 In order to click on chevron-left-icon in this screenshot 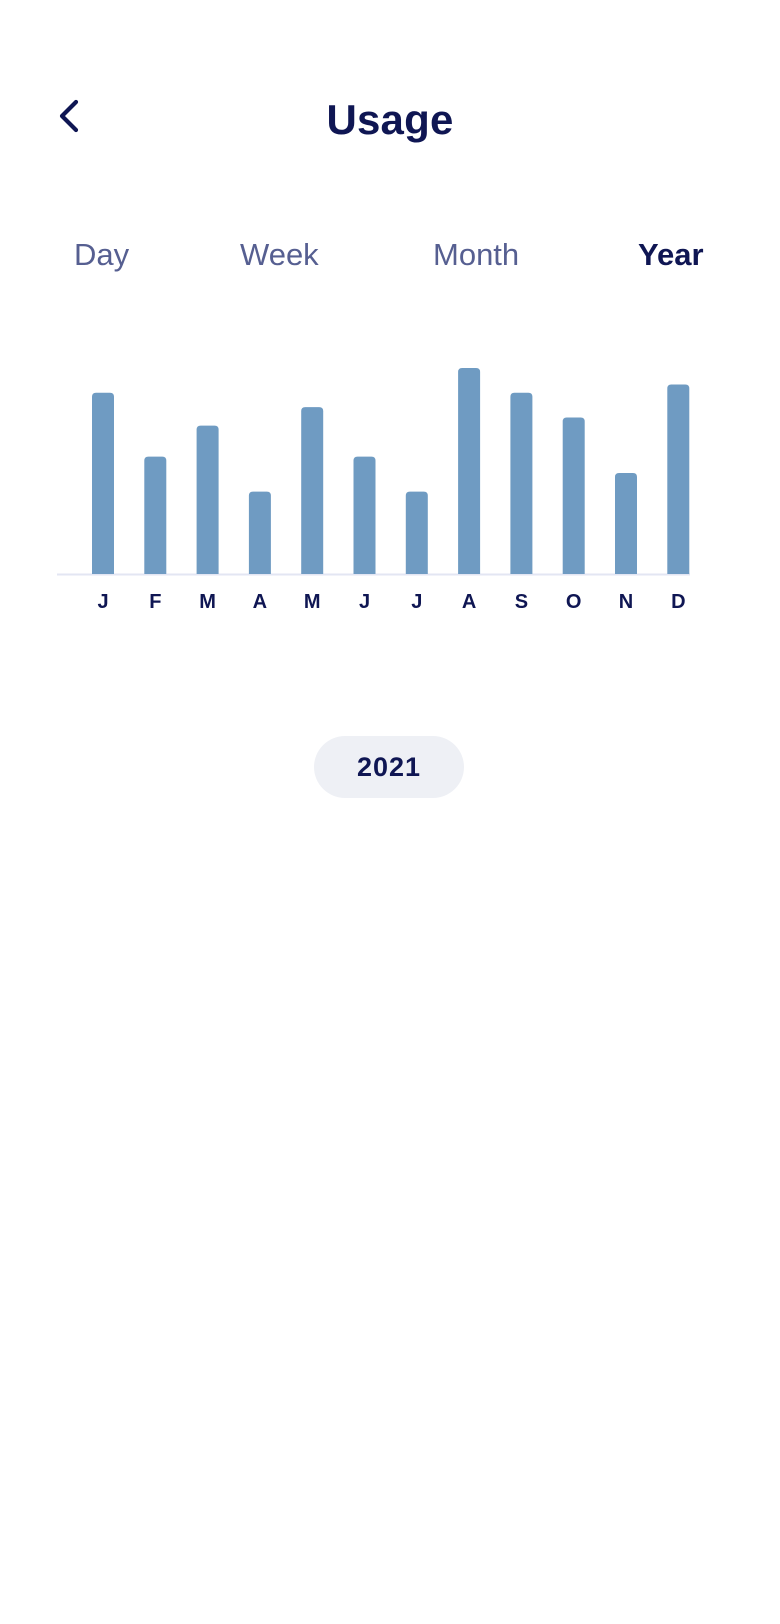, I will do `click(69, 116)`.